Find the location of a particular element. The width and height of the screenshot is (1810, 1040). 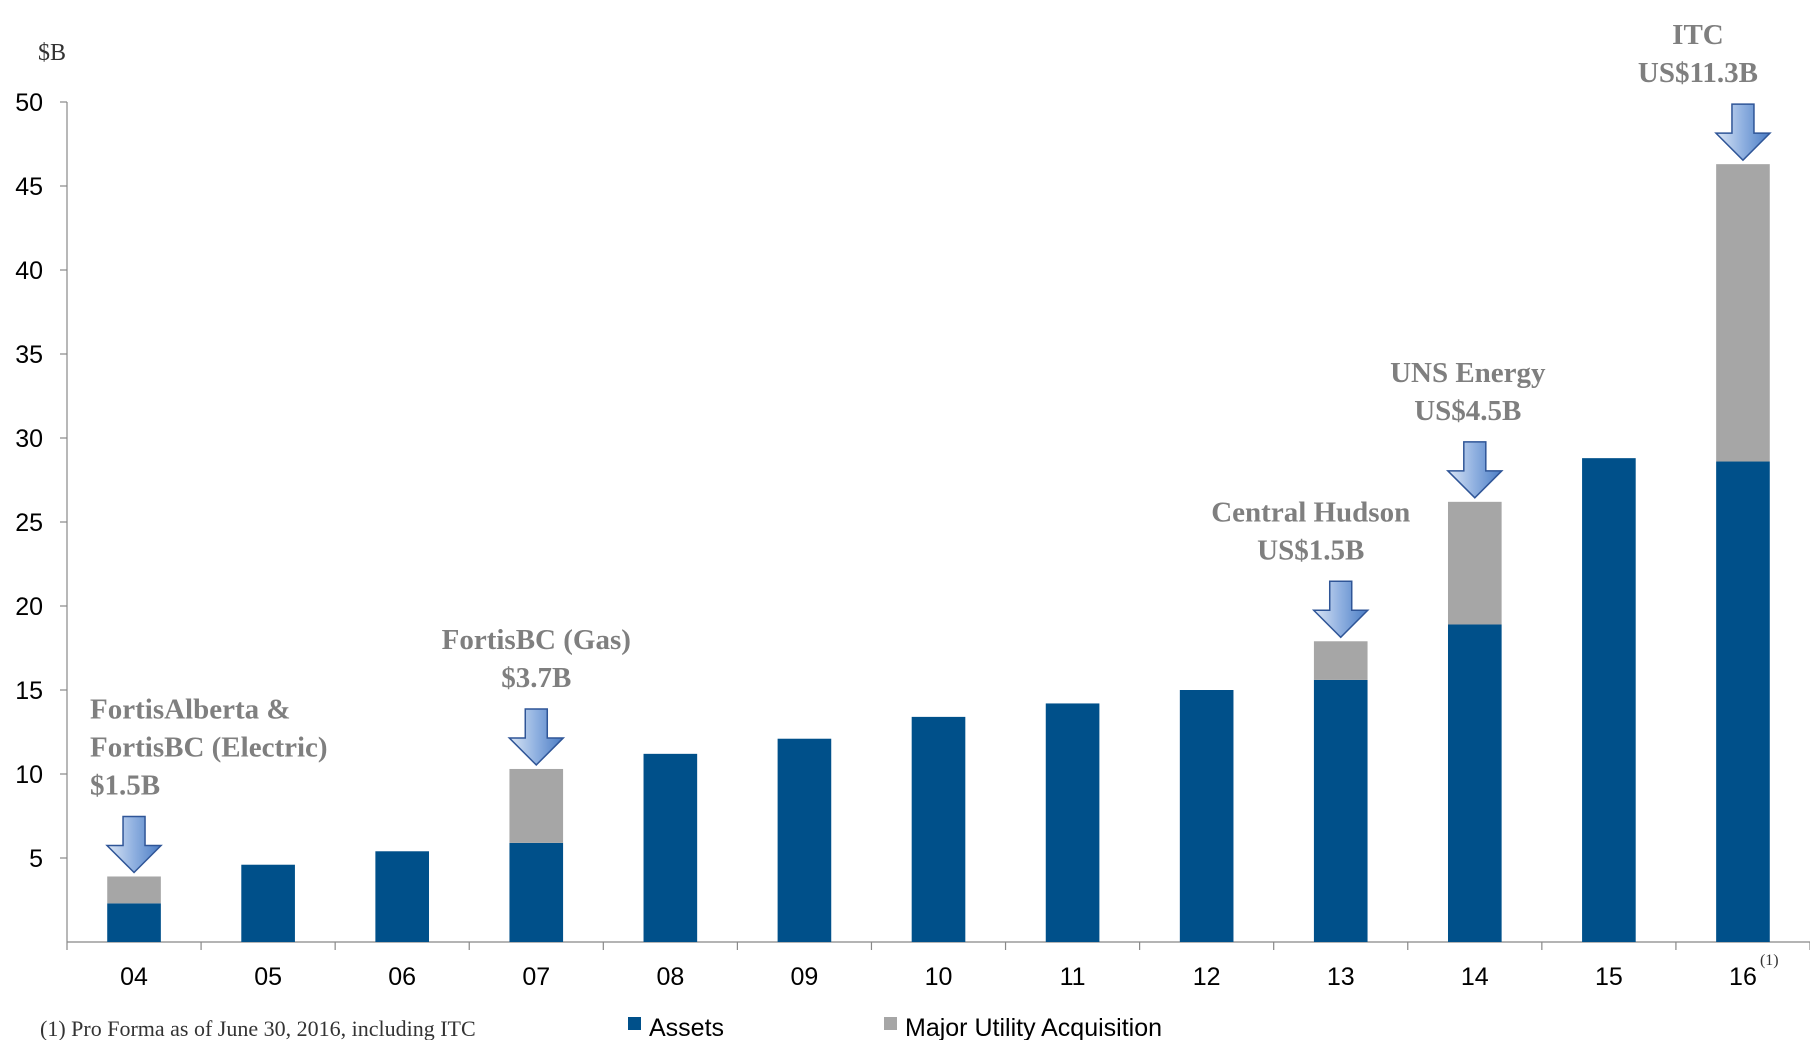

annotation-text: FortisBC (Gas) is located at coordinates (536, 640).